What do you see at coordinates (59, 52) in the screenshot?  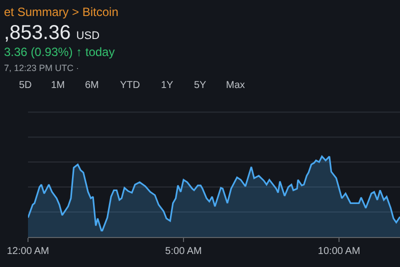 I see `text: 3.36 (0.93%) ↑ today` at bounding box center [59, 52].